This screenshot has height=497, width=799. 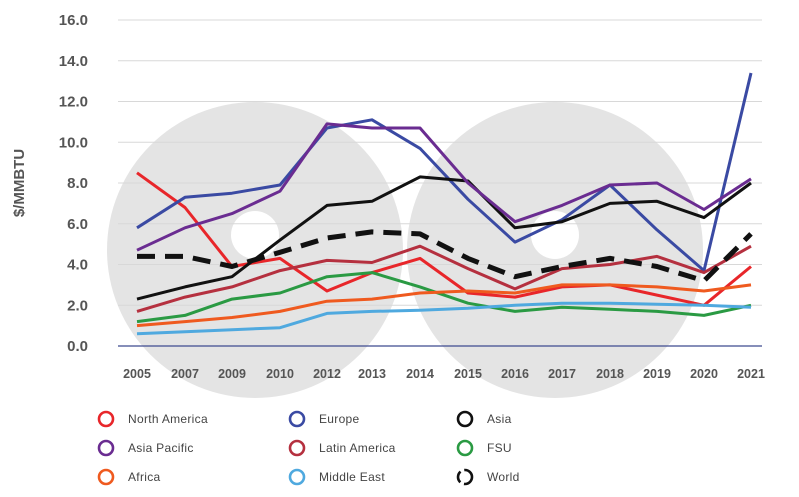 I want to click on legend-label: Asia Pacific, so click(x=161, y=448).